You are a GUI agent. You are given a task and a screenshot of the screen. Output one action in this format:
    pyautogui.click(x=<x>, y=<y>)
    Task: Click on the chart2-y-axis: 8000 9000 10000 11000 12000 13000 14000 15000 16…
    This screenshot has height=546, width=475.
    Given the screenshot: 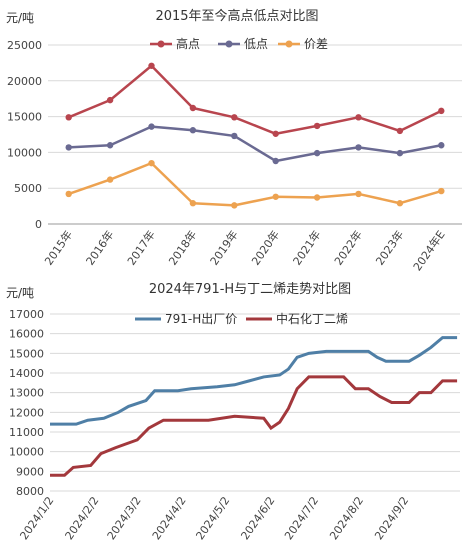 What is the action you would take?
    pyautogui.click(x=26, y=403)
    